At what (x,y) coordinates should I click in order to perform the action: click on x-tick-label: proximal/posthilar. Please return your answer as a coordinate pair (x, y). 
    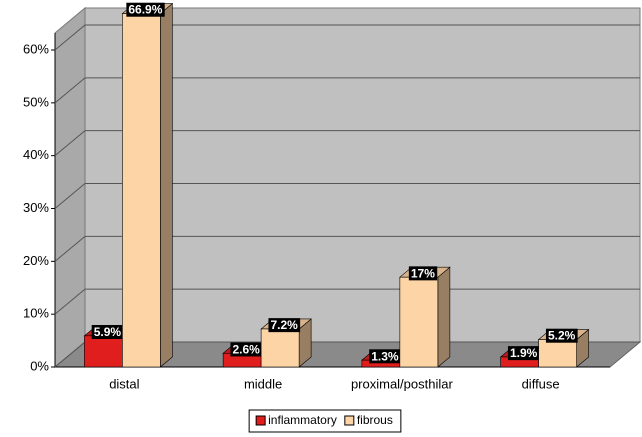
    Looking at the image, I should click on (402, 383).